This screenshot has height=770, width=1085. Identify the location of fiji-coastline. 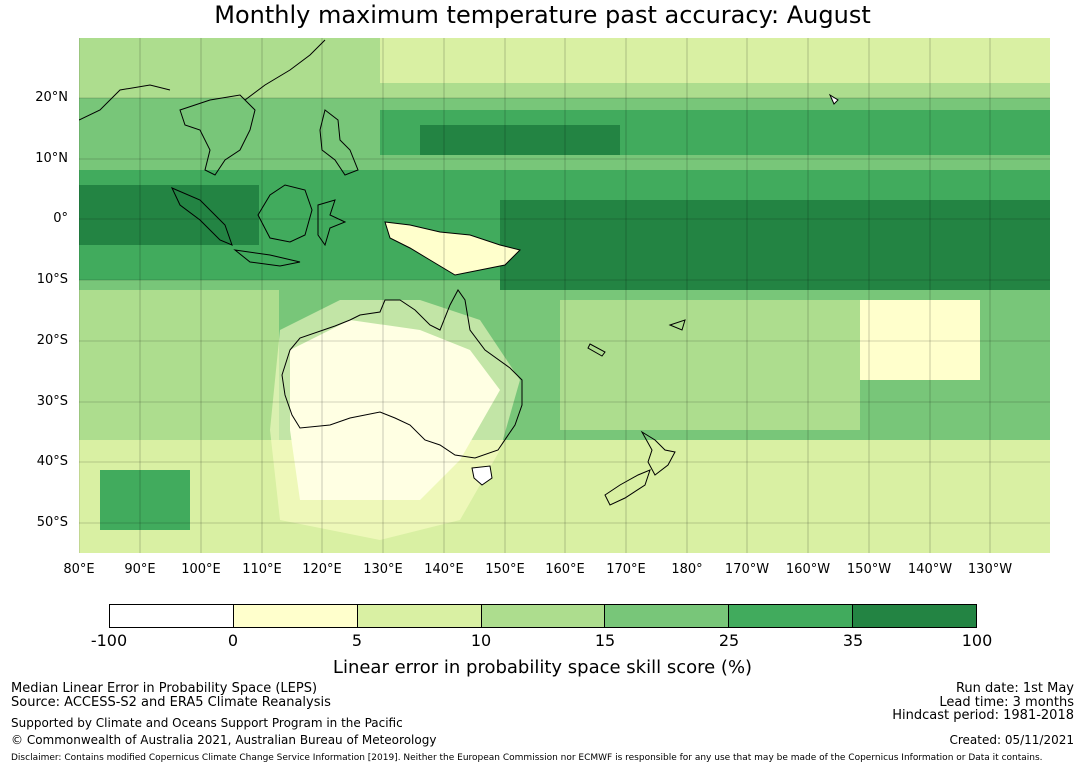
(677, 325).